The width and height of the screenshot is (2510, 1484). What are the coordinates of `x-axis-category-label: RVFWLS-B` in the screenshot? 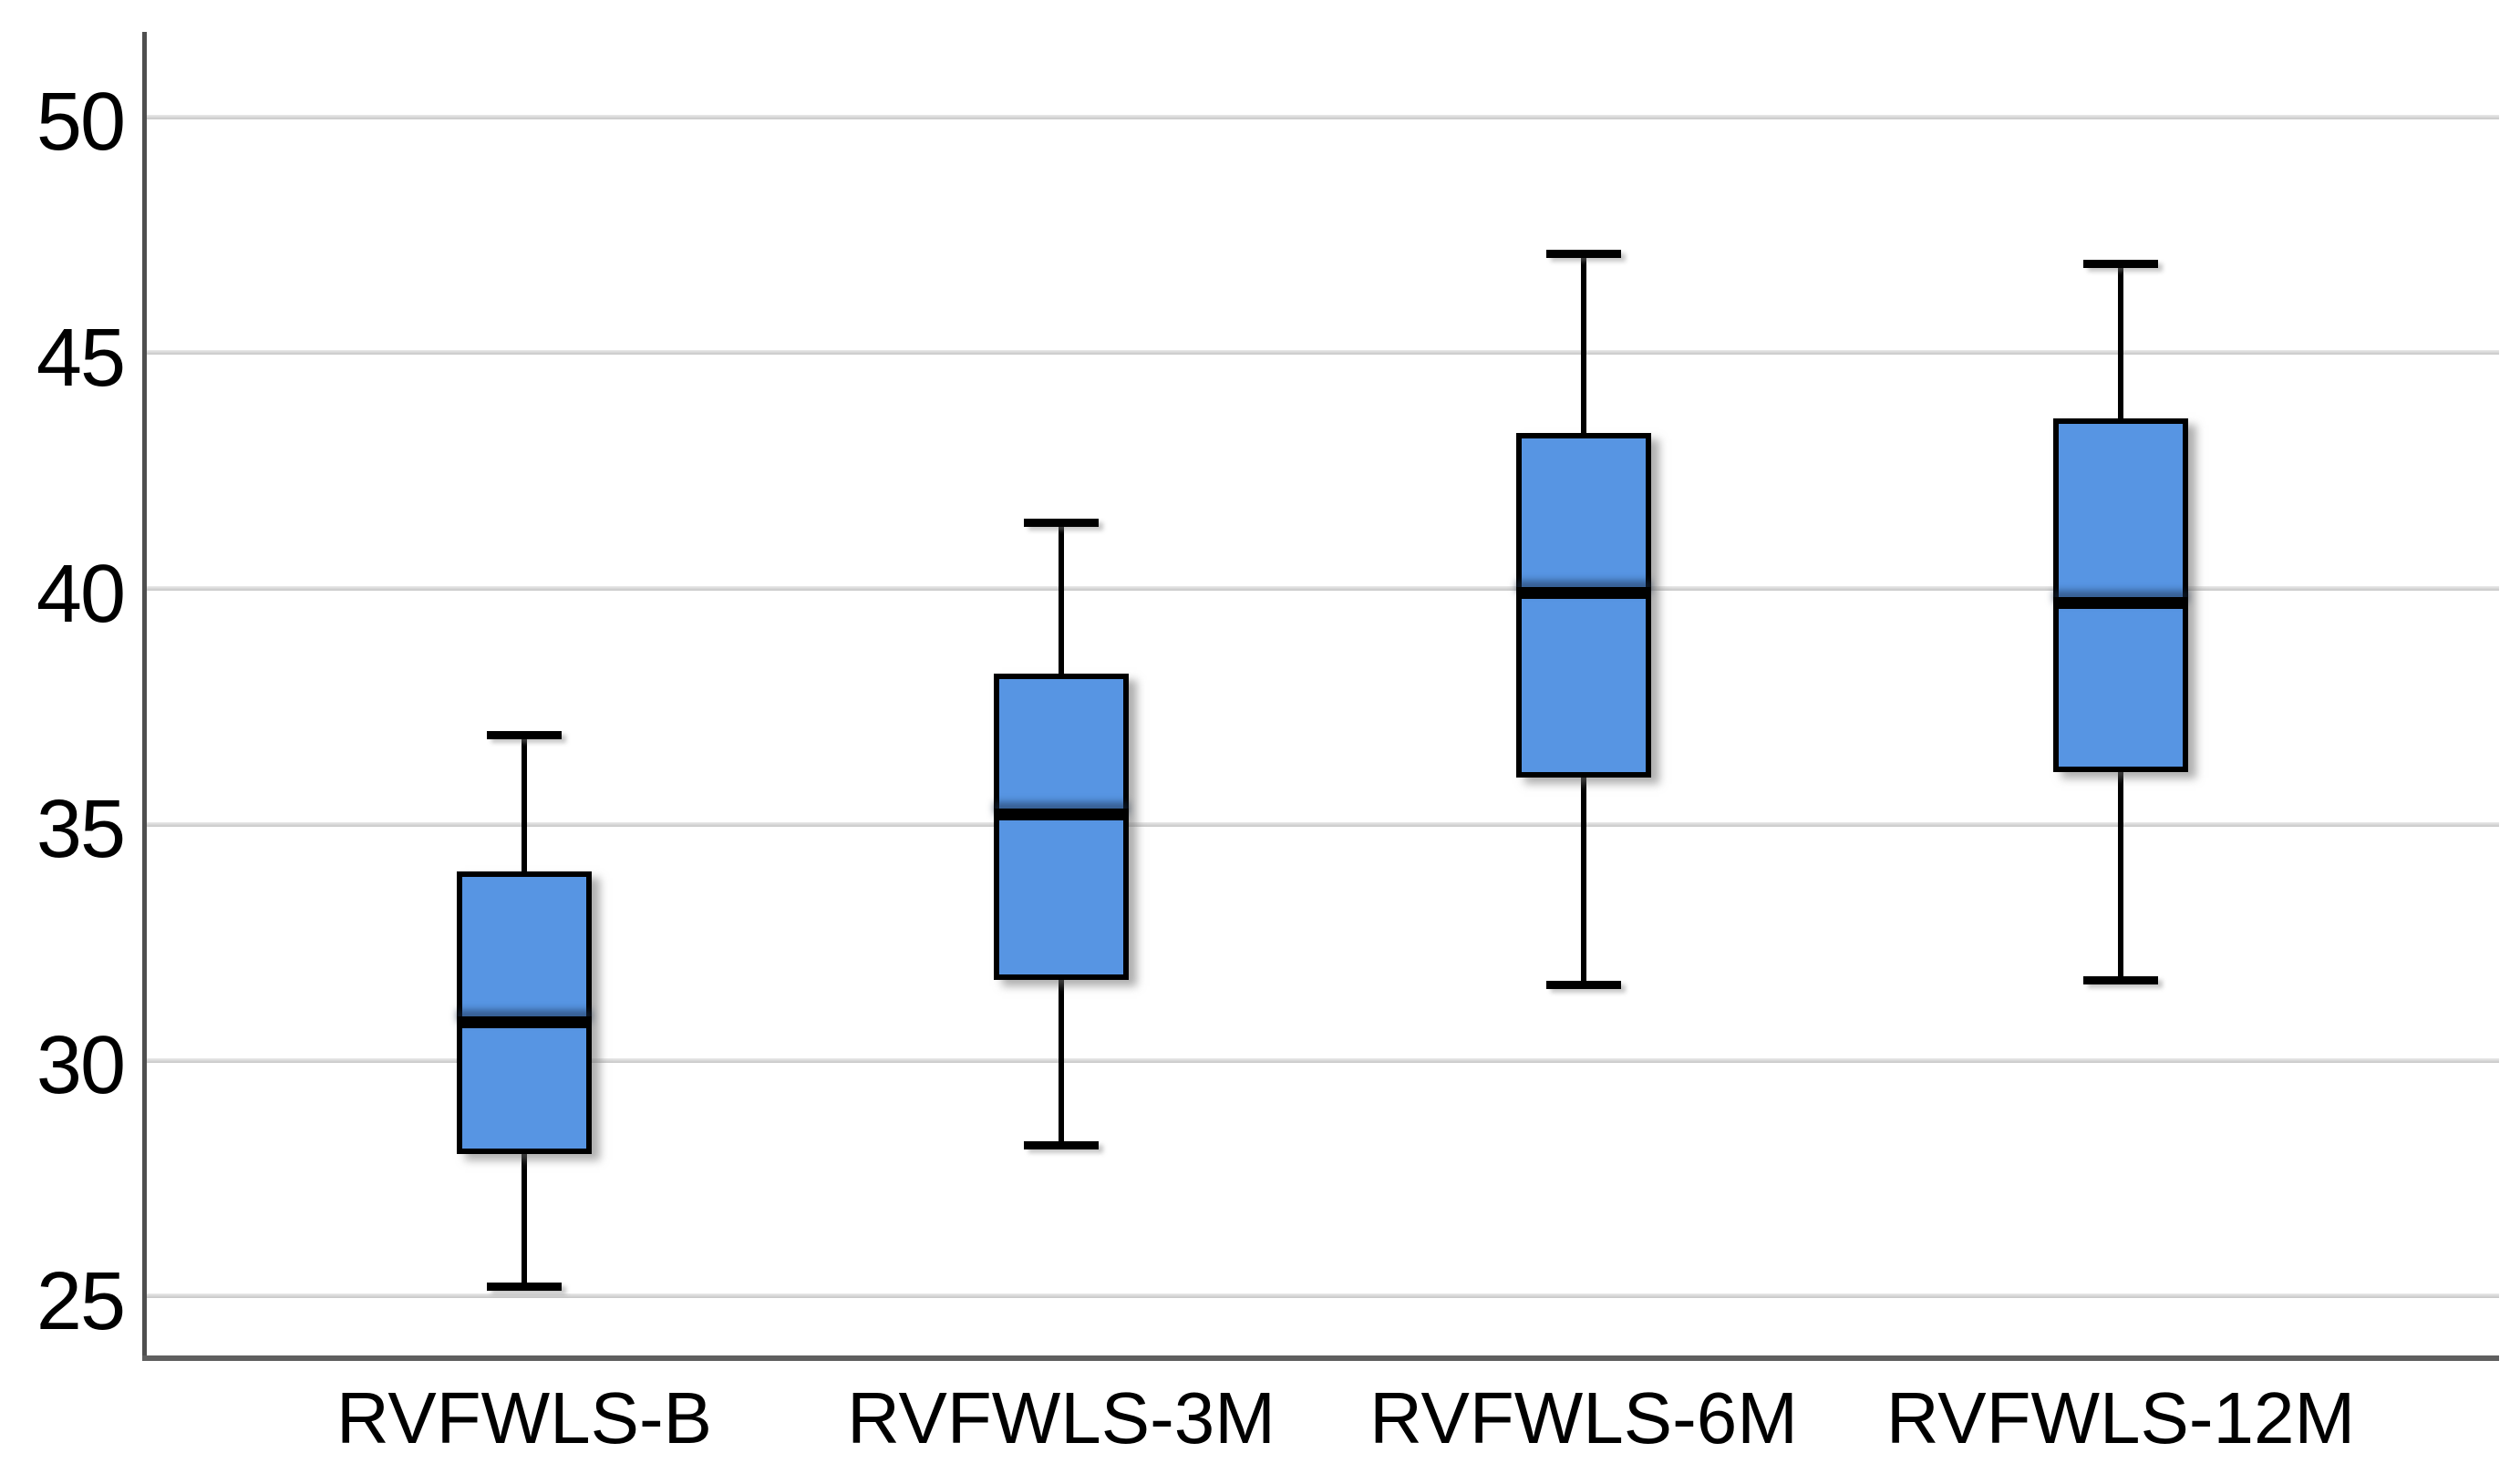 It's located at (524, 1417).